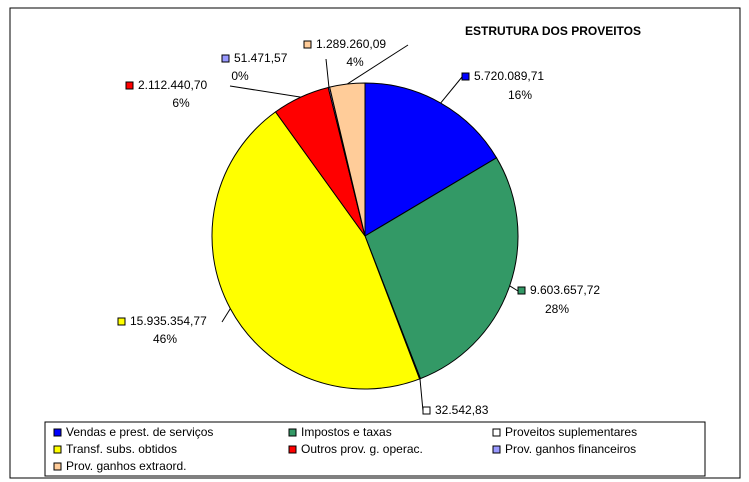 The width and height of the screenshot is (749, 482). What do you see at coordinates (565, 290) in the screenshot?
I see `value-label: 9.603.657,72` at bounding box center [565, 290].